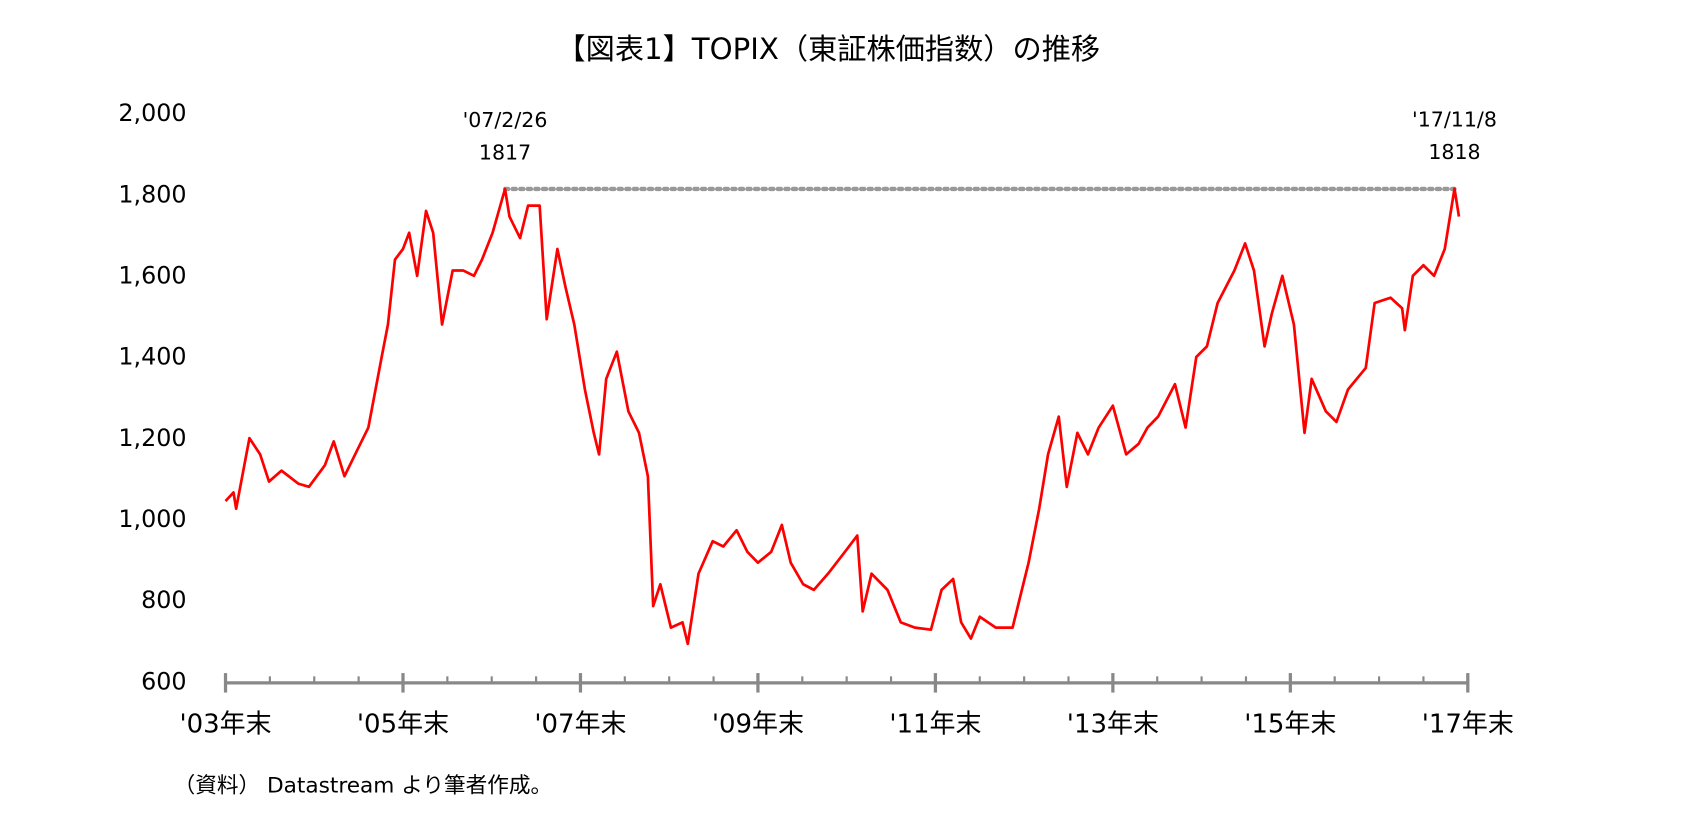 Image resolution: width=1689 pixels, height=830 pixels. I want to click on y-tick-label: 600, so click(163, 681).